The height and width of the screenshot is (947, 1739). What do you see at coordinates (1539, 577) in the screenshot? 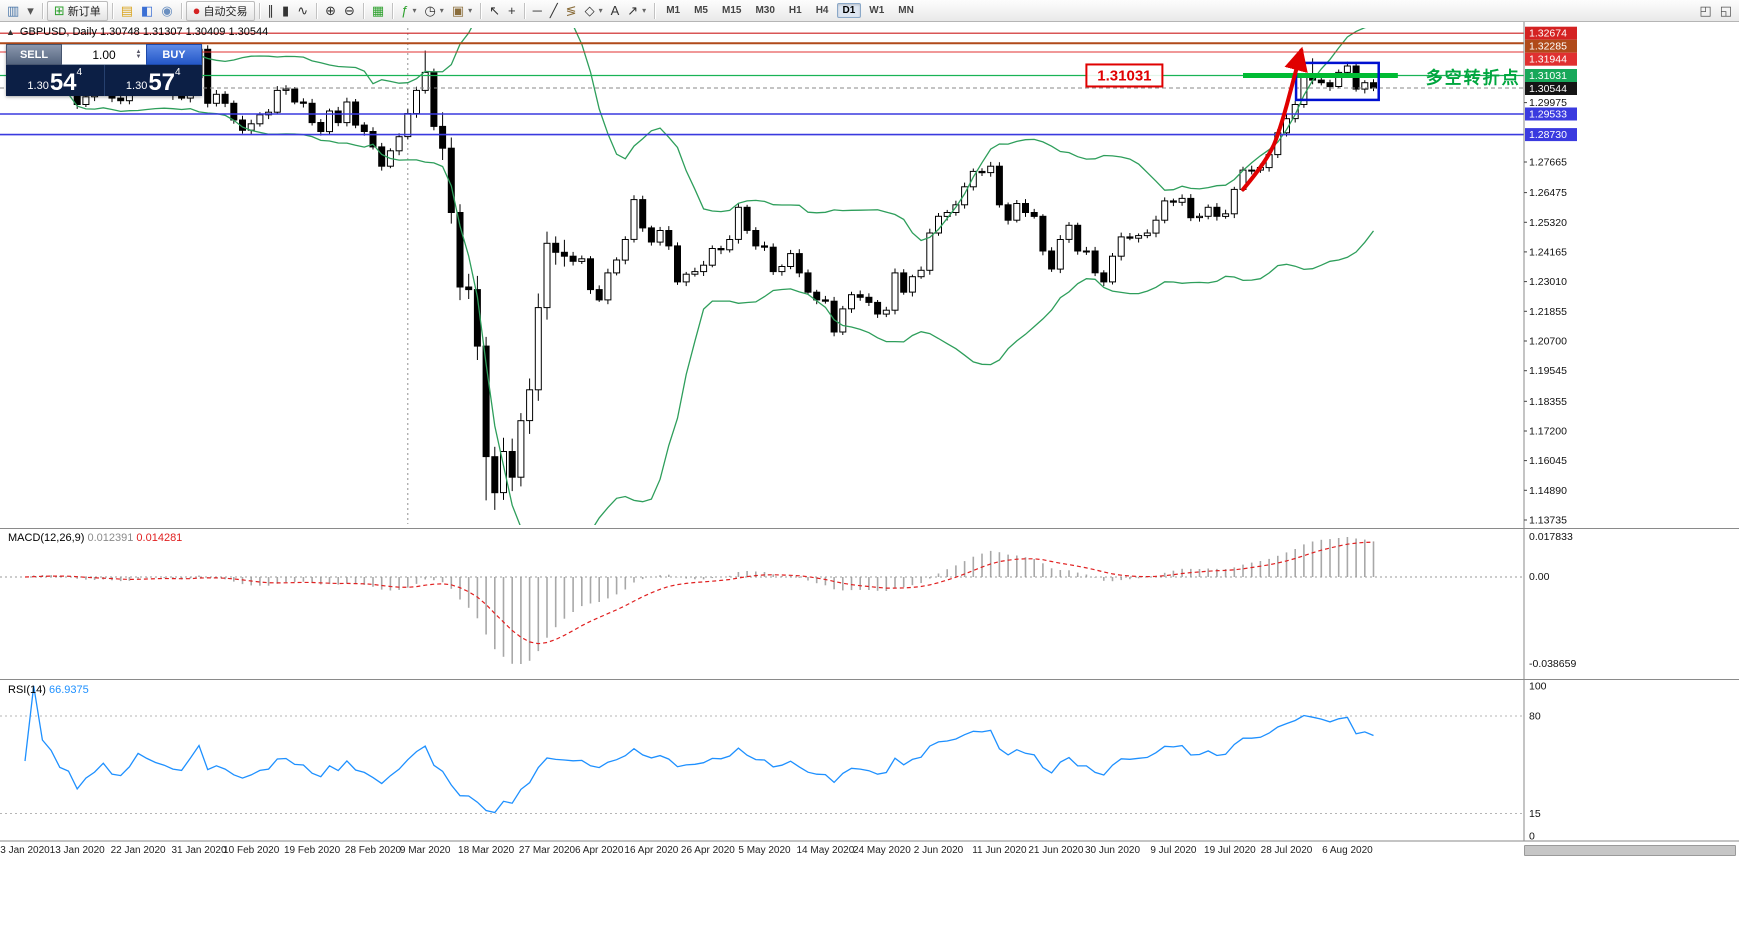
I see `svg-text: 0.00` at bounding box center [1539, 577].